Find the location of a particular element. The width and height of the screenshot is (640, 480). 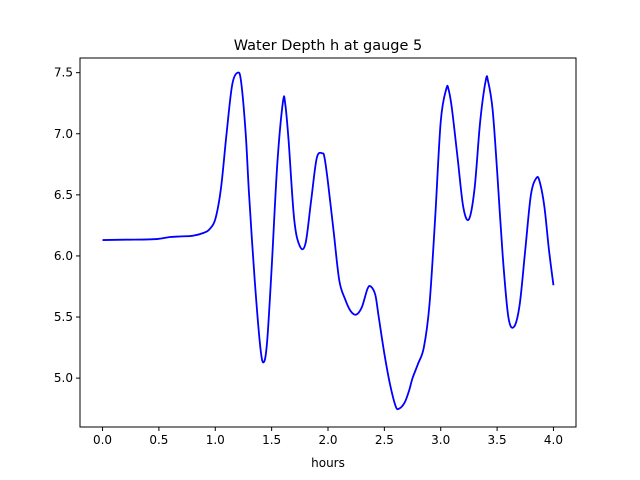

y-axis-ticks: 5.0 5.5 6.0 6.5 7.0 7.5 is located at coordinates (67, 225).